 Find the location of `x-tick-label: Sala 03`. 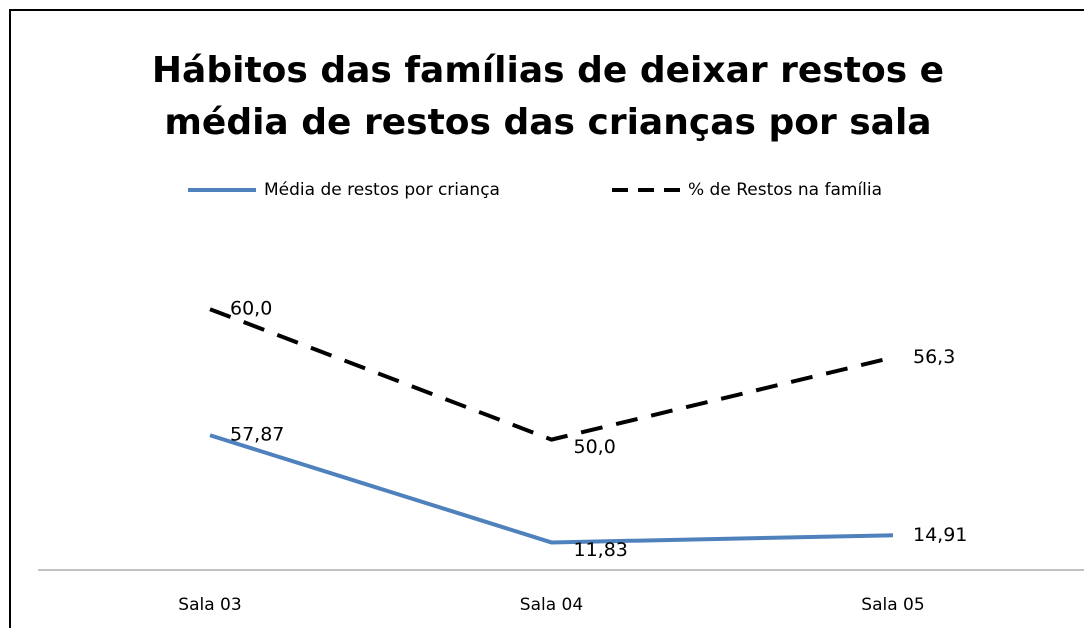

x-tick-label: Sala 03 is located at coordinates (209, 605).